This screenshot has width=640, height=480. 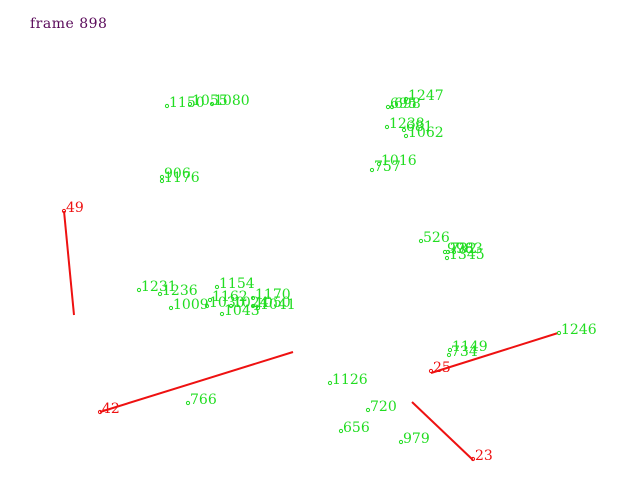 I want to click on feature-point-label-656: 656, so click(x=356, y=428).